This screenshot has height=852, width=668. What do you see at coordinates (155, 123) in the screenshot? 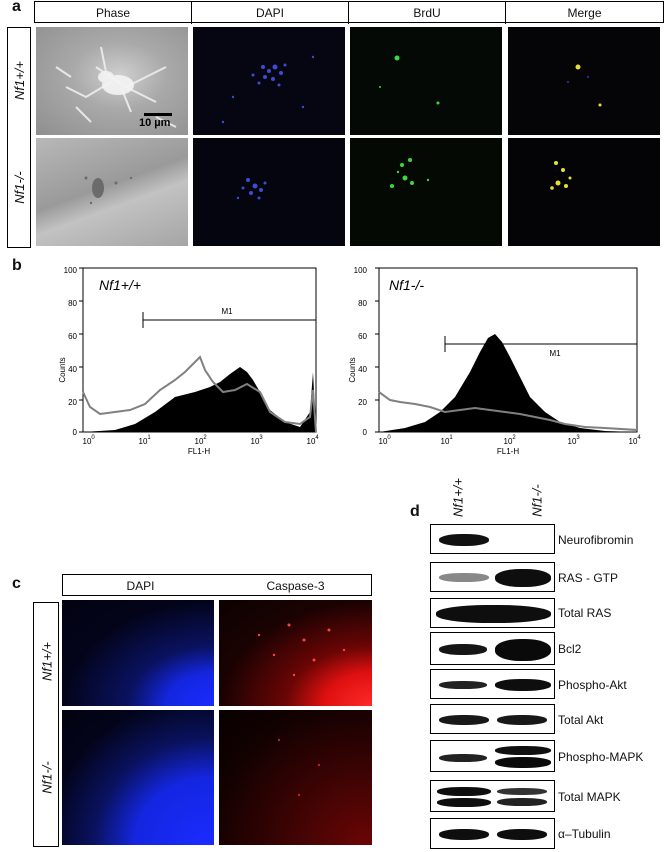
I see `scale-bar-label: 10 µm` at bounding box center [155, 123].